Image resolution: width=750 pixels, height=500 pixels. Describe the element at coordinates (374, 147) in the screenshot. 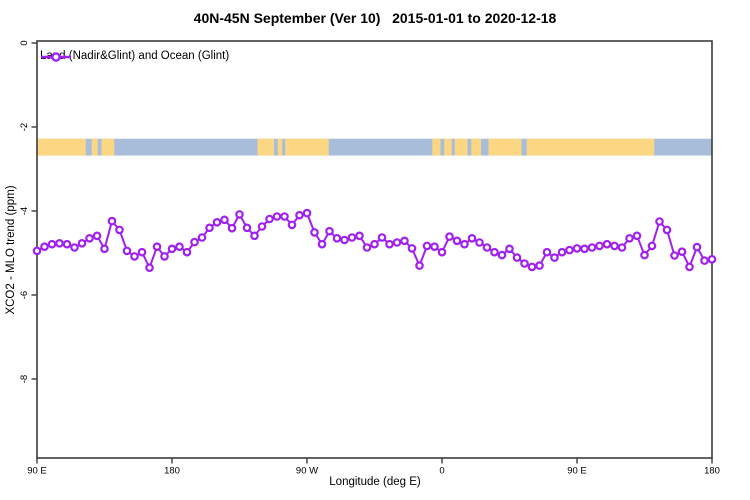

I see `map-band` at that location.